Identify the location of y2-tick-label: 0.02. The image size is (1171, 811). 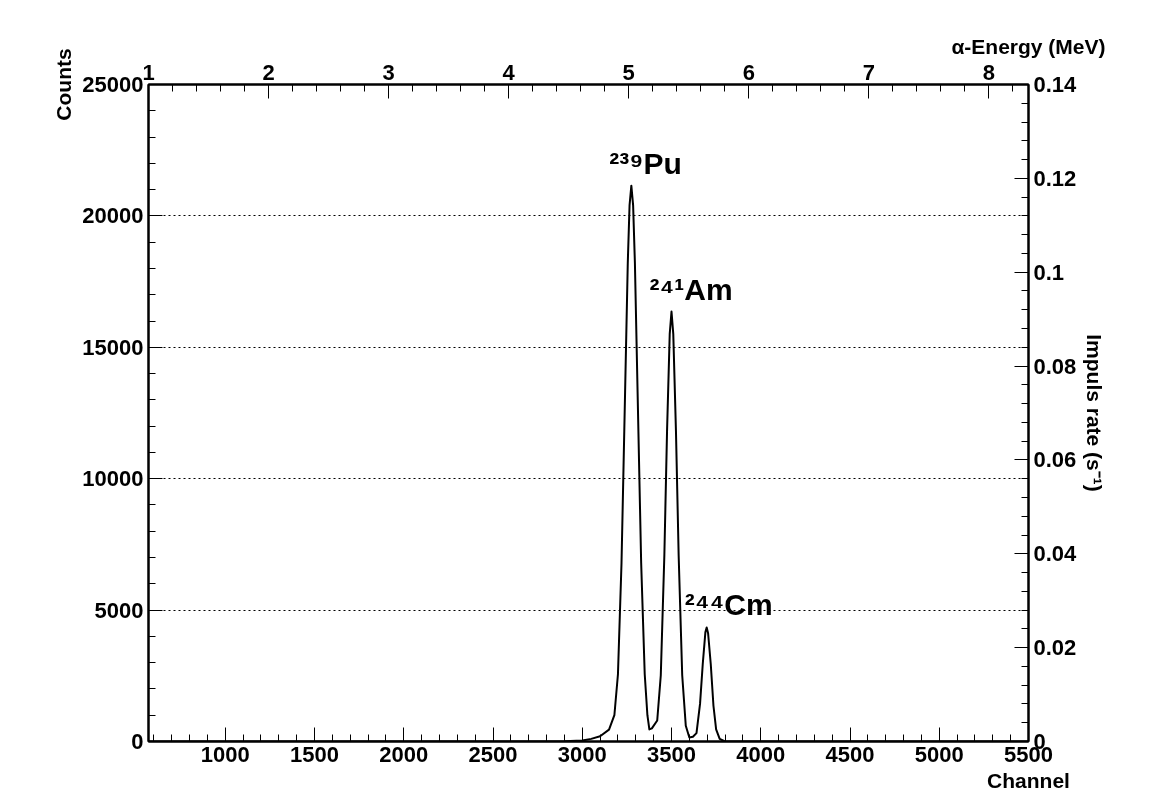
(1055, 648).